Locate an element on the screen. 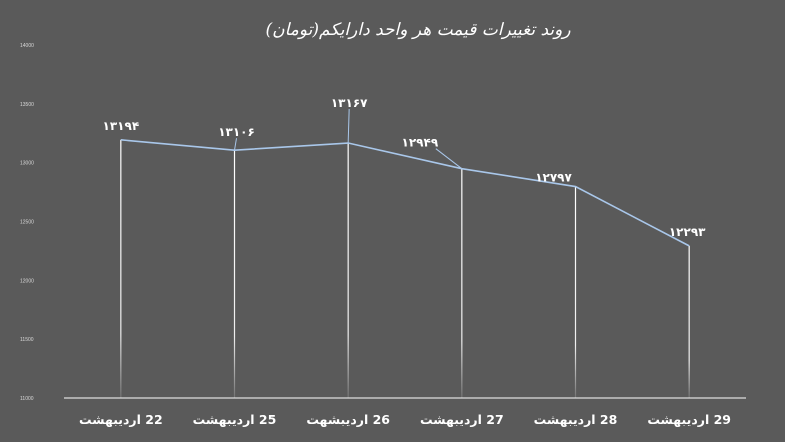 Image resolution: width=785 pixels, height=442 pixels. data-label: ۱۳۱۶۷ is located at coordinates (349, 103).